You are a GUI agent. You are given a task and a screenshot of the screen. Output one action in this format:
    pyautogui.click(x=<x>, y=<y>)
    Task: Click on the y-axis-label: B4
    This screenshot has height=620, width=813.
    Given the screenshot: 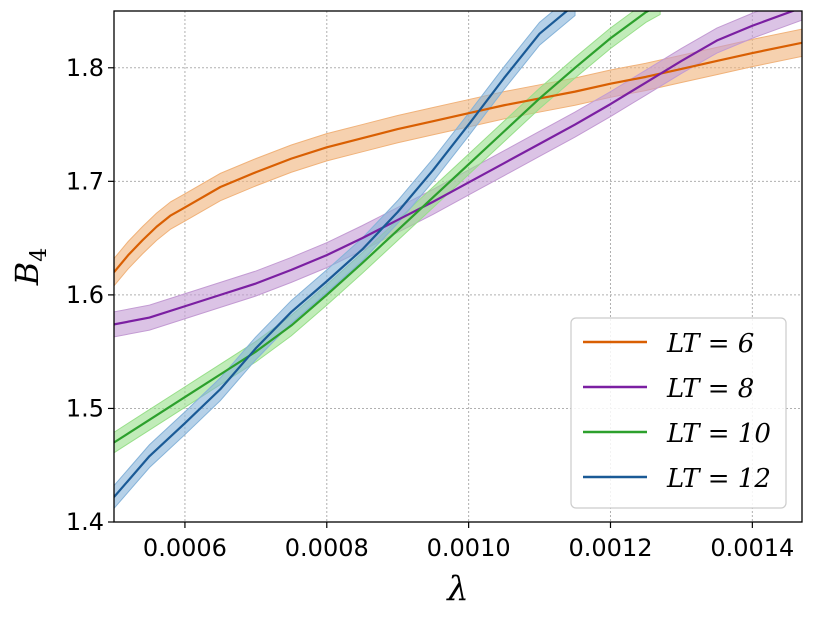 What is the action you would take?
    pyautogui.click(x=30, y=267)
    